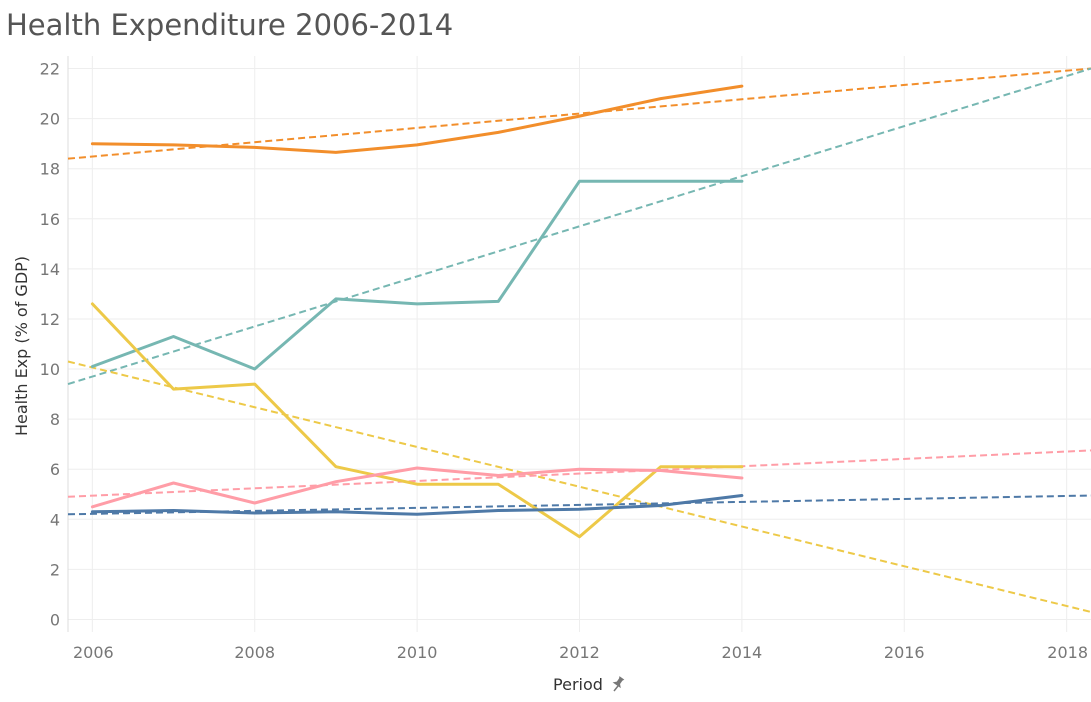  What do you see at coordinates (619, 683) in the screenshot?
I see `pin-icon` at bounding box center [619, 683].